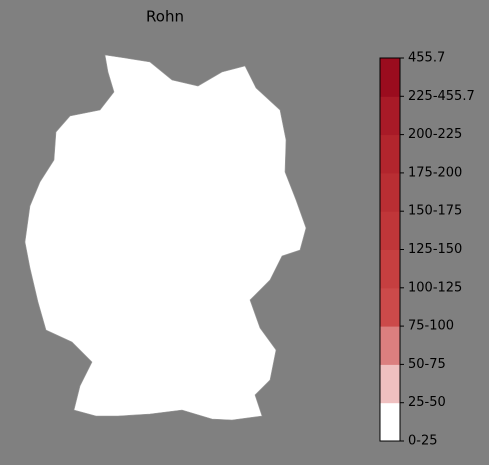 The height and width of the screenshot is (465, 489). What do you see at coordinates (435, 172) in the screenshot?
I see `colorbar-label: 175-200` at bounding box center [435, 172].